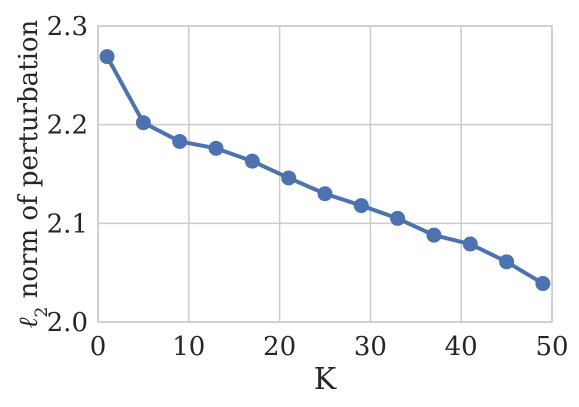 The width and height of the screenshot is (579, 407). What do you see at coordinates (279, 347) in the screenshot?
I see `x-tick-label: 20` at bounding box center [279, 347].